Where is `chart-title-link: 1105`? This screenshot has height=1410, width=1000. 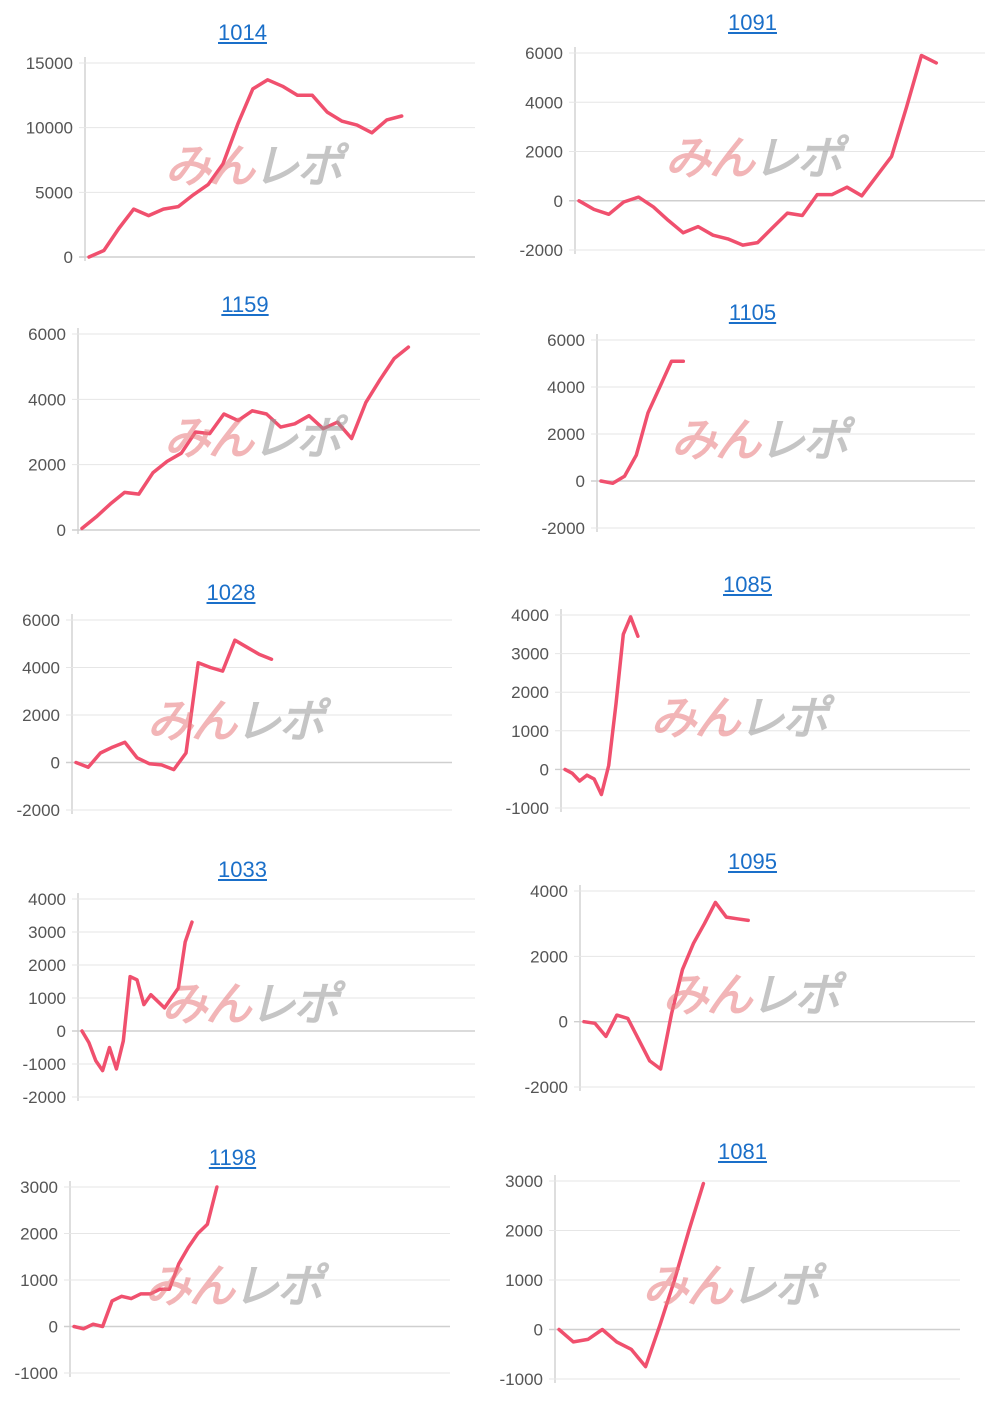
chart-title-link: 1105 is located at coordinates (752, 312).